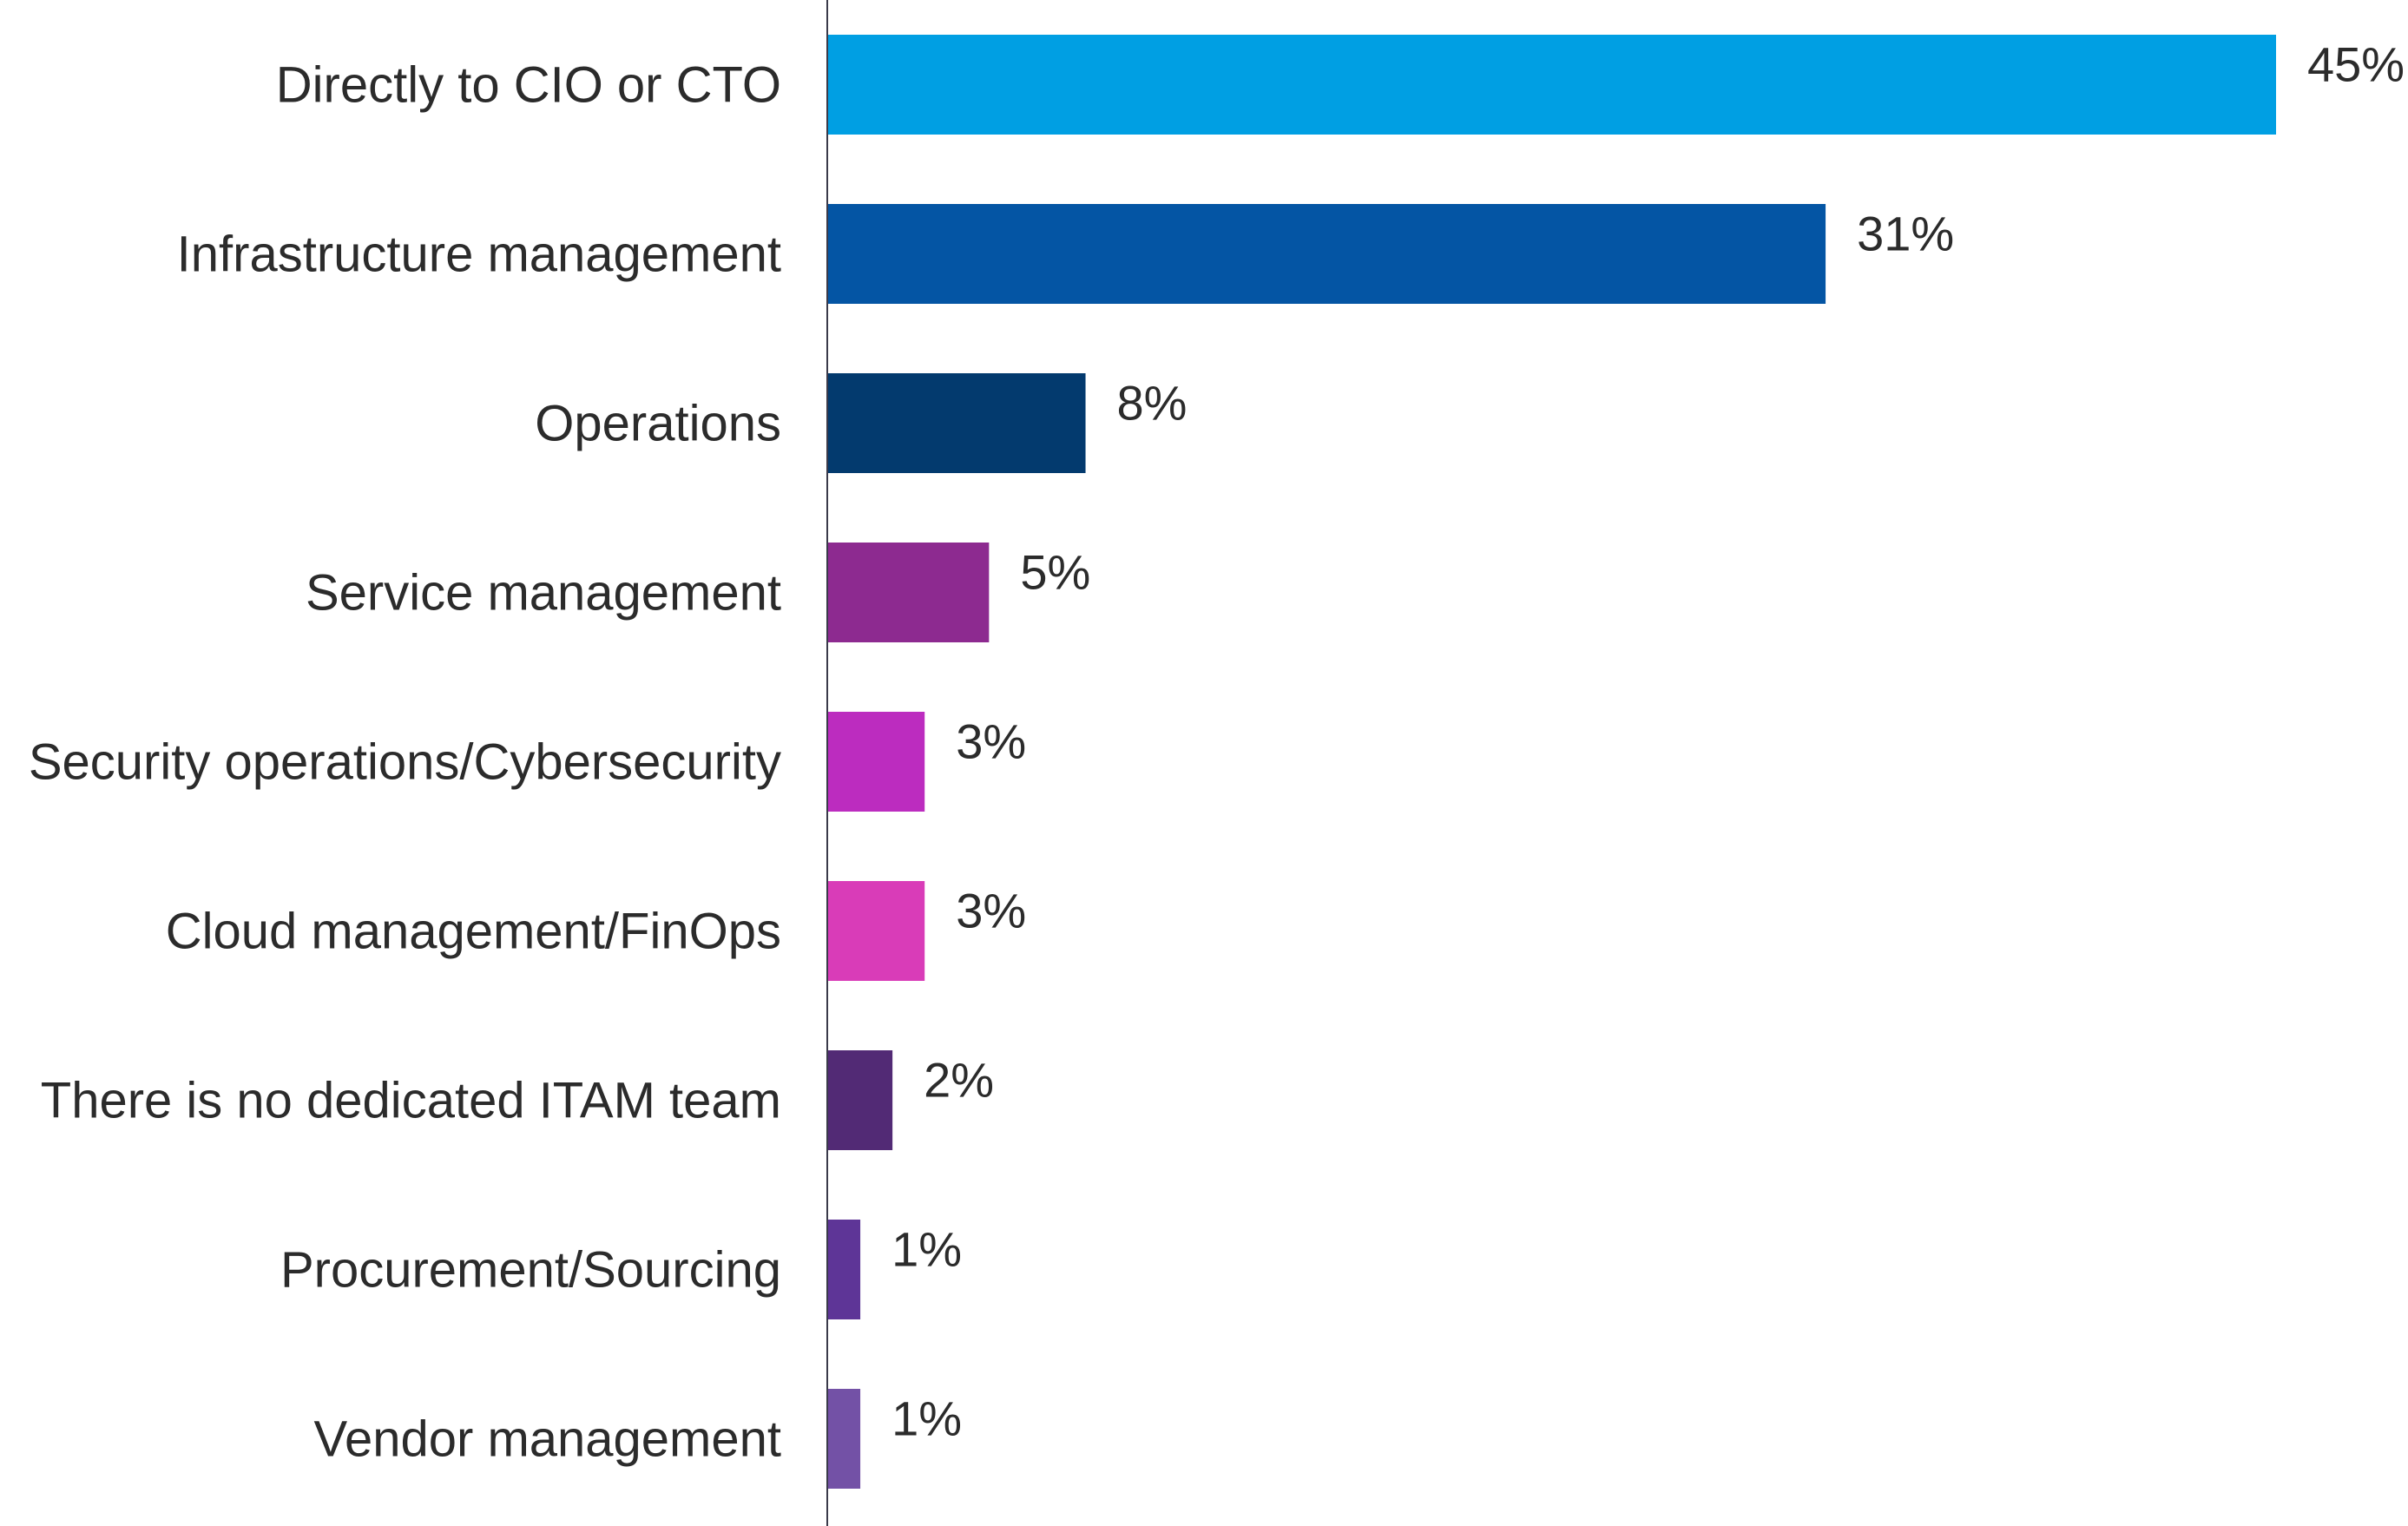 The image size is (2408, 1526). Describe the element at coordinates (2356, 64) in the screenshot. I see `value-label: 45%` at that location.